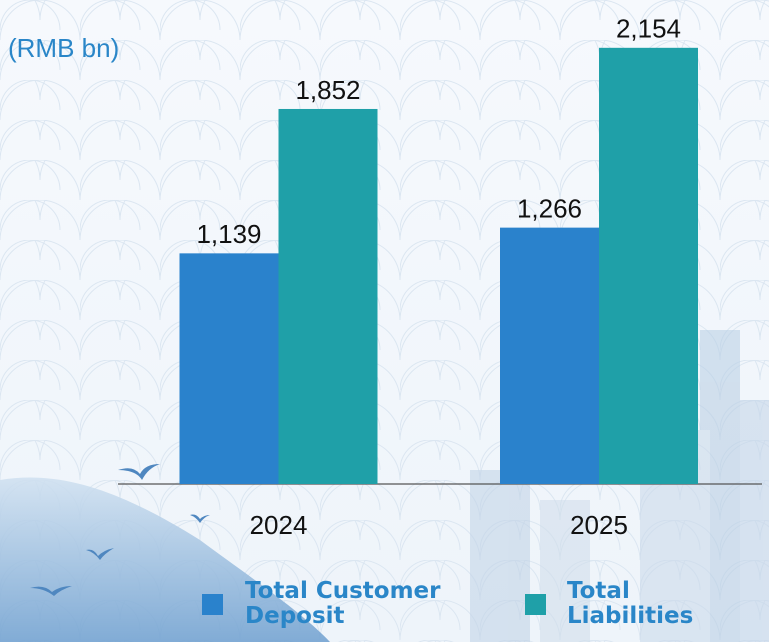 This screenshot has height=642, width=769. Describe the element at coordinates (228, 234) in the screenshot. I see `value-label: 1,139` at that location.